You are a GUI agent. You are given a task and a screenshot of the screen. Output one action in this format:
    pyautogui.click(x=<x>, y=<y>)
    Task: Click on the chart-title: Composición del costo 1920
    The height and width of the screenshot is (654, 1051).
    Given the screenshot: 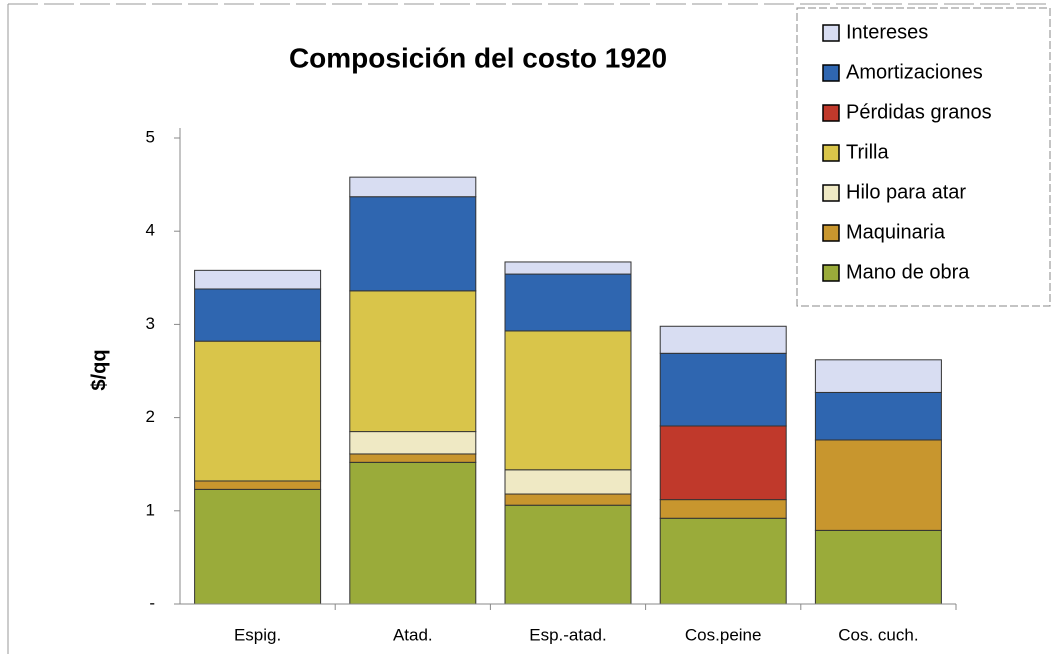 What is the action you would take?
    pyautogui.click(x=478, y=57)
    